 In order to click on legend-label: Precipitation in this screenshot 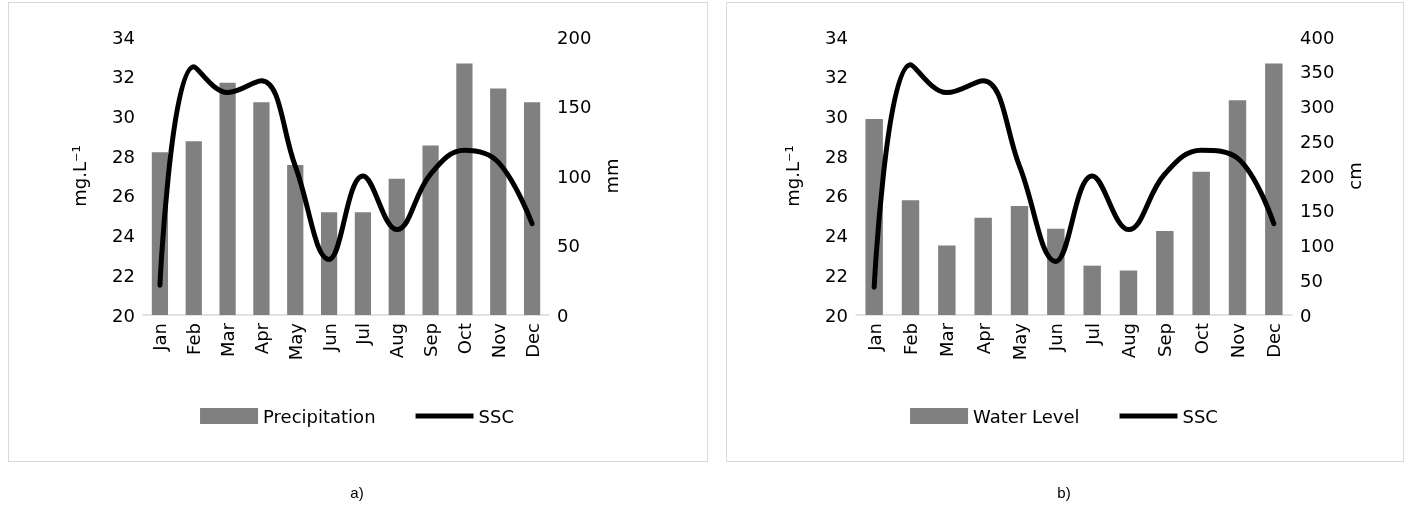, I will do `click(319, 416)`.